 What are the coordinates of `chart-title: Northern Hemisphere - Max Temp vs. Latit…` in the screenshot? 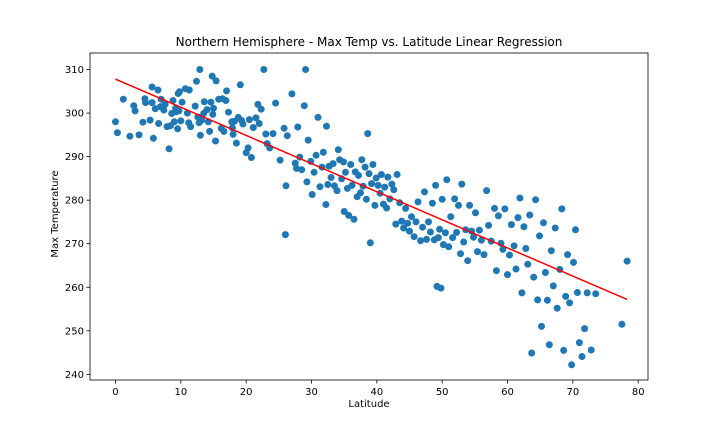 It's located at (369, 42).